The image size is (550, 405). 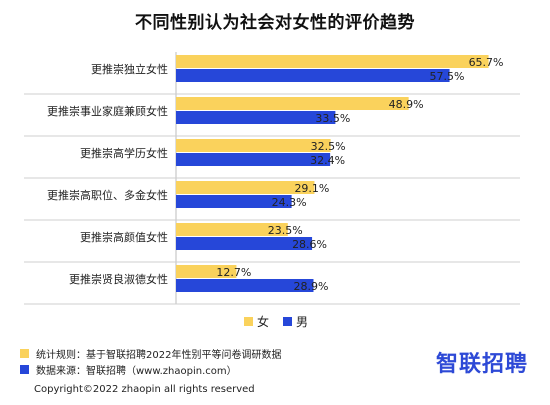 I want to click on value-label-female: 32.5%, so click(x=328, y=146).